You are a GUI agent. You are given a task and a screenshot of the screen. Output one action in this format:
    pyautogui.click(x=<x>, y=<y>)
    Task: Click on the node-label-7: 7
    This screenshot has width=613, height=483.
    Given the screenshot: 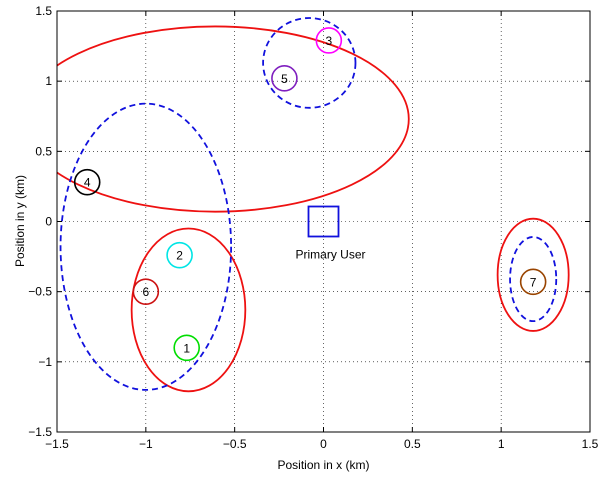 What is the action you would take?
    pyautogui.click(x=533, y=282)
    